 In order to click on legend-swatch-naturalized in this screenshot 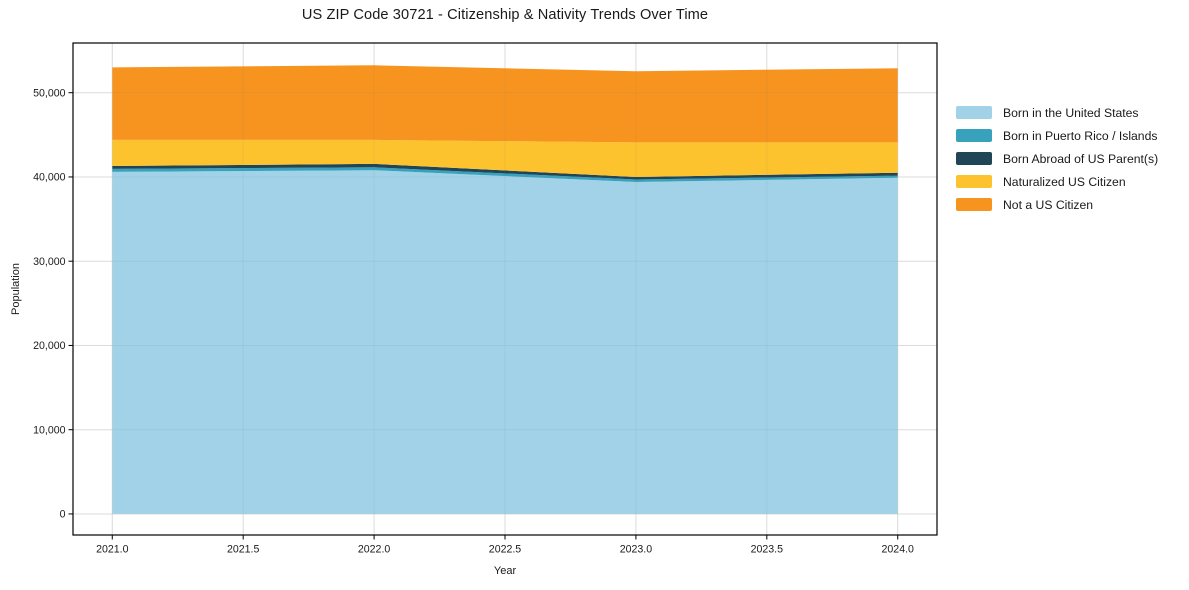, I will do `click(974, 181)`.